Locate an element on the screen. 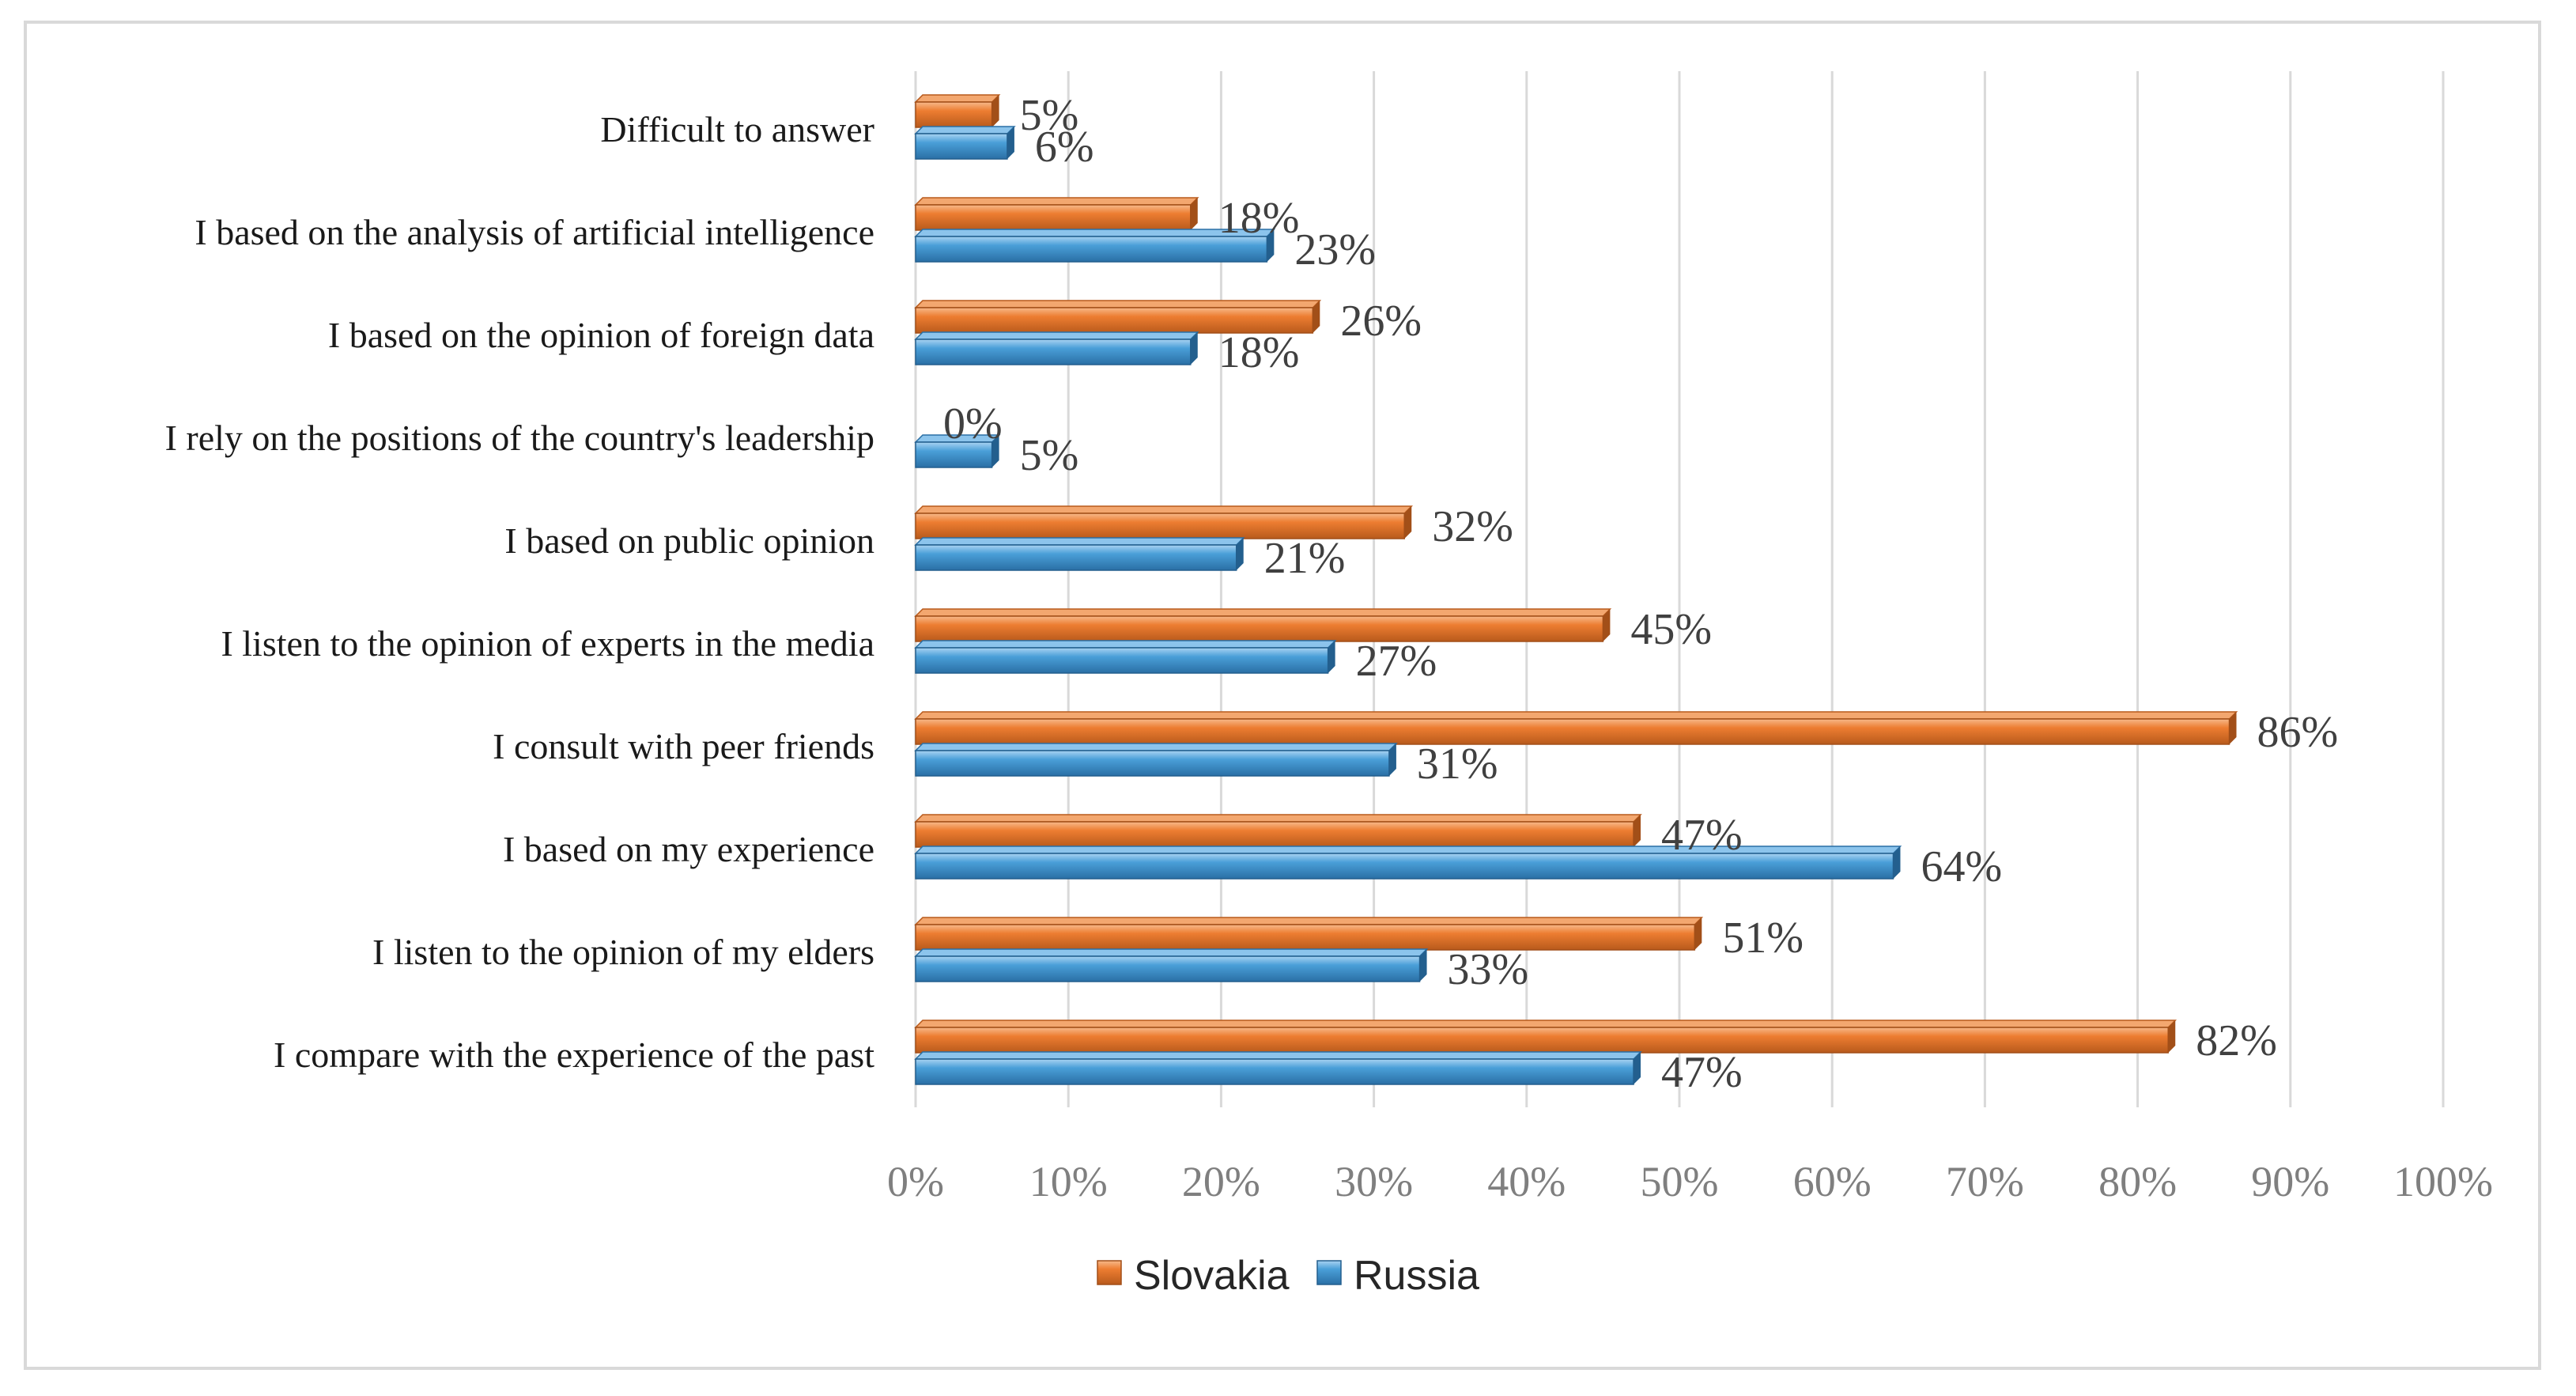 The height and width of the screenshot is (1396, 2576). x-tick-label: 10% is located at coordinates (1068, 1182).